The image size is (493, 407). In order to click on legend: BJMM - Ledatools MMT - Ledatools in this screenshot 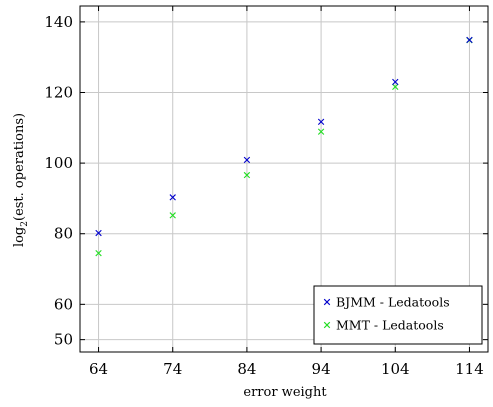, I will do `click(398, 315)`.